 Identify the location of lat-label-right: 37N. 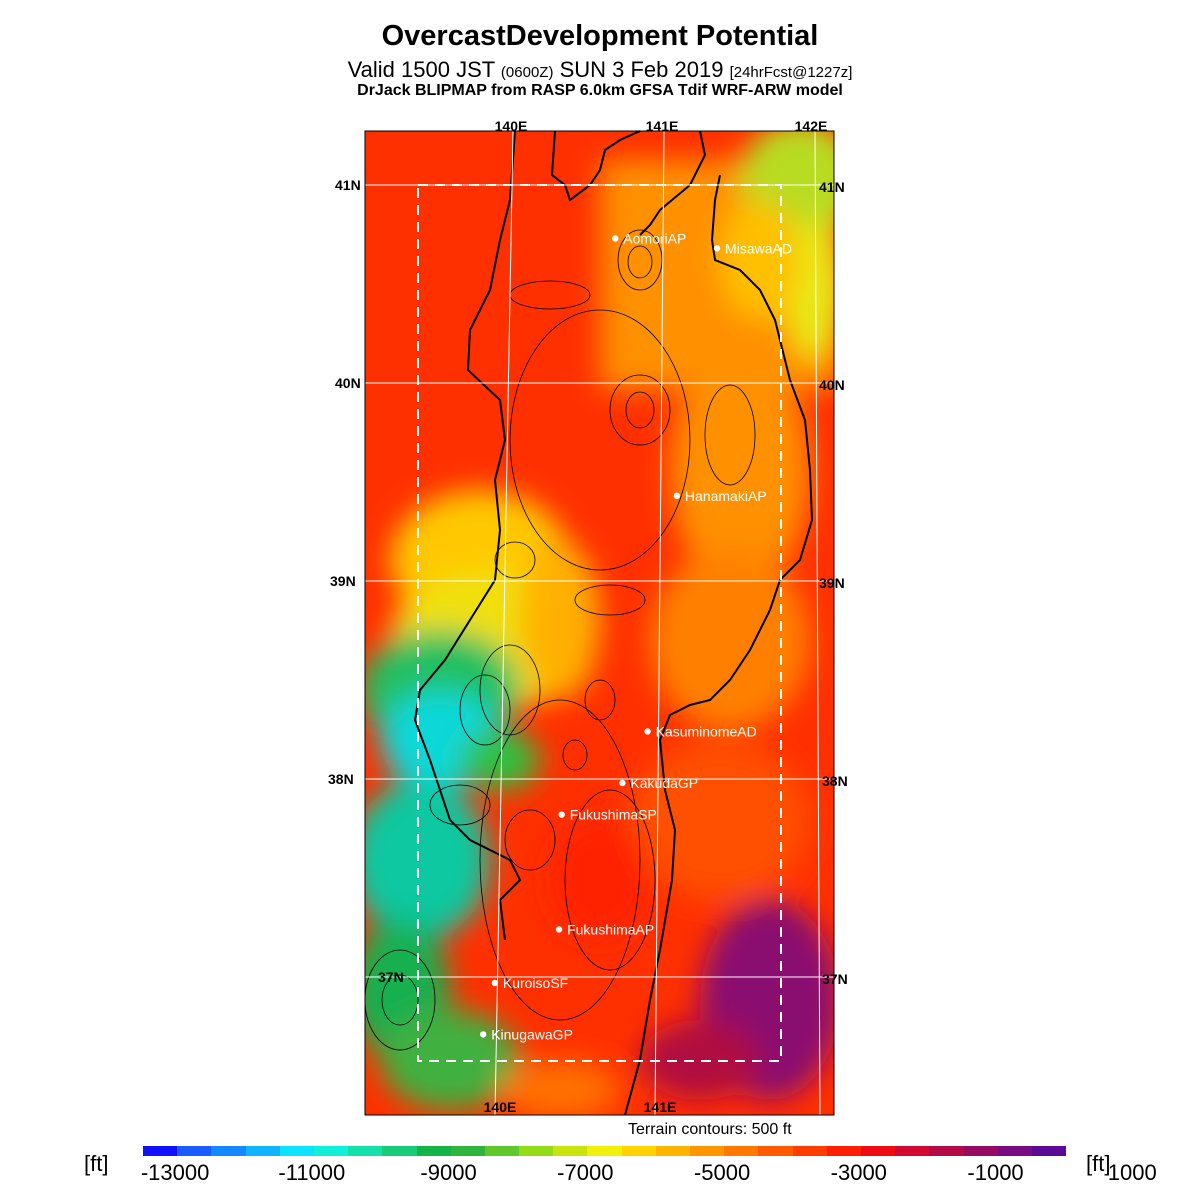
(835, 979).